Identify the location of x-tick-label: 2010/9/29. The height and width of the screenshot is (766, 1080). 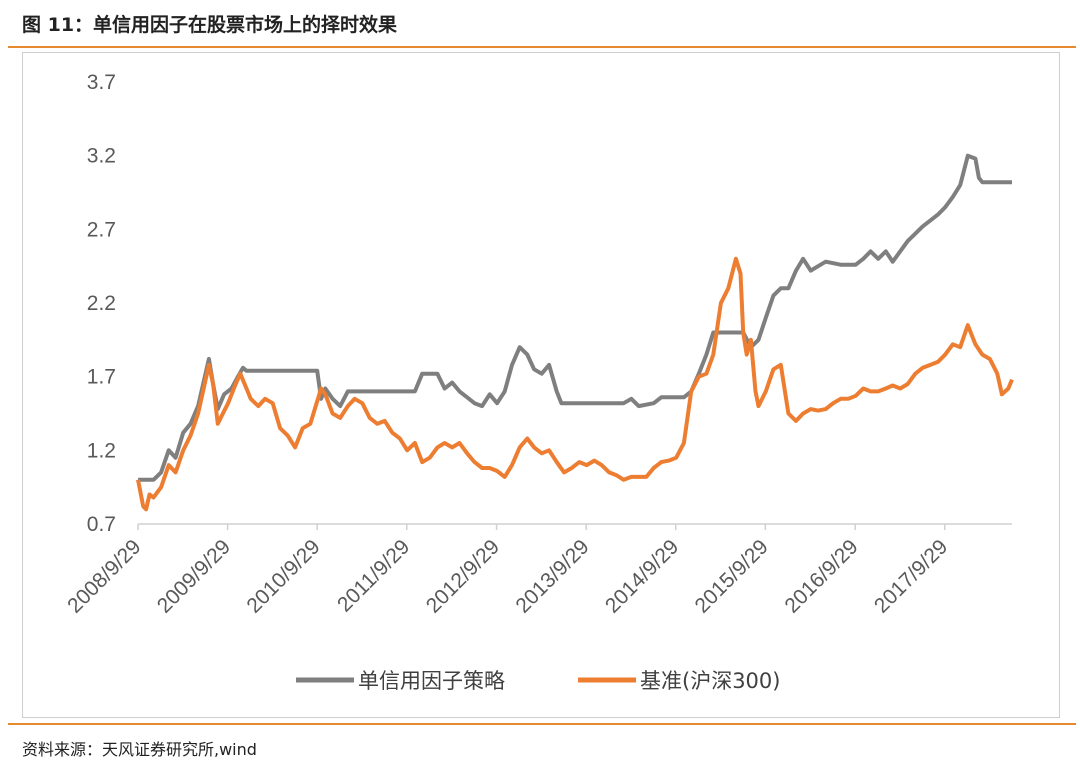
(283, 576).